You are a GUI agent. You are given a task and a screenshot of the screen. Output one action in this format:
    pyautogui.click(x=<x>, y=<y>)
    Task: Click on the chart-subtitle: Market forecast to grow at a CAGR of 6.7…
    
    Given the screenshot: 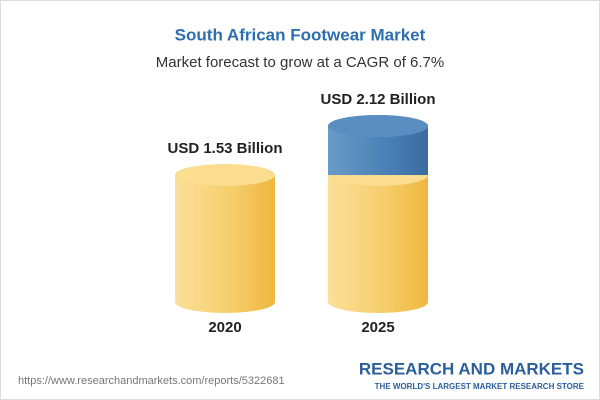 What is the action you would take?
    pyautogui.click(x=300, y=62)
    